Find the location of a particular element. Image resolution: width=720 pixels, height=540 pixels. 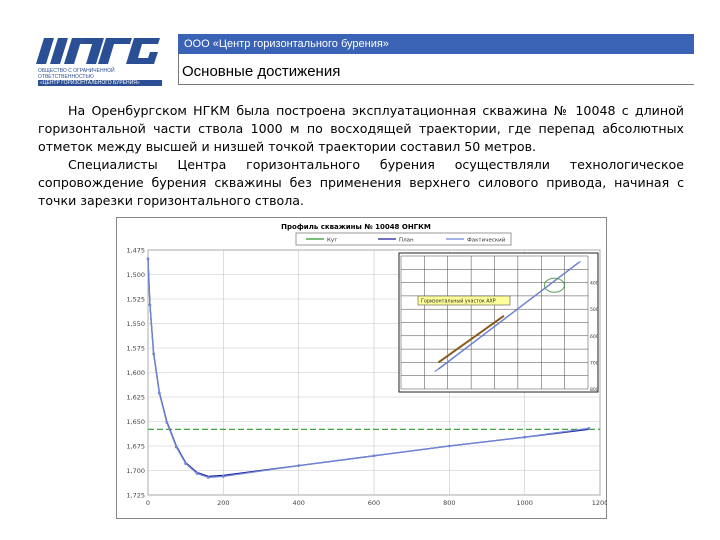

chart-title: Профиль скважины № 10048 ОНГКМ is located at coordinates (356, 227).